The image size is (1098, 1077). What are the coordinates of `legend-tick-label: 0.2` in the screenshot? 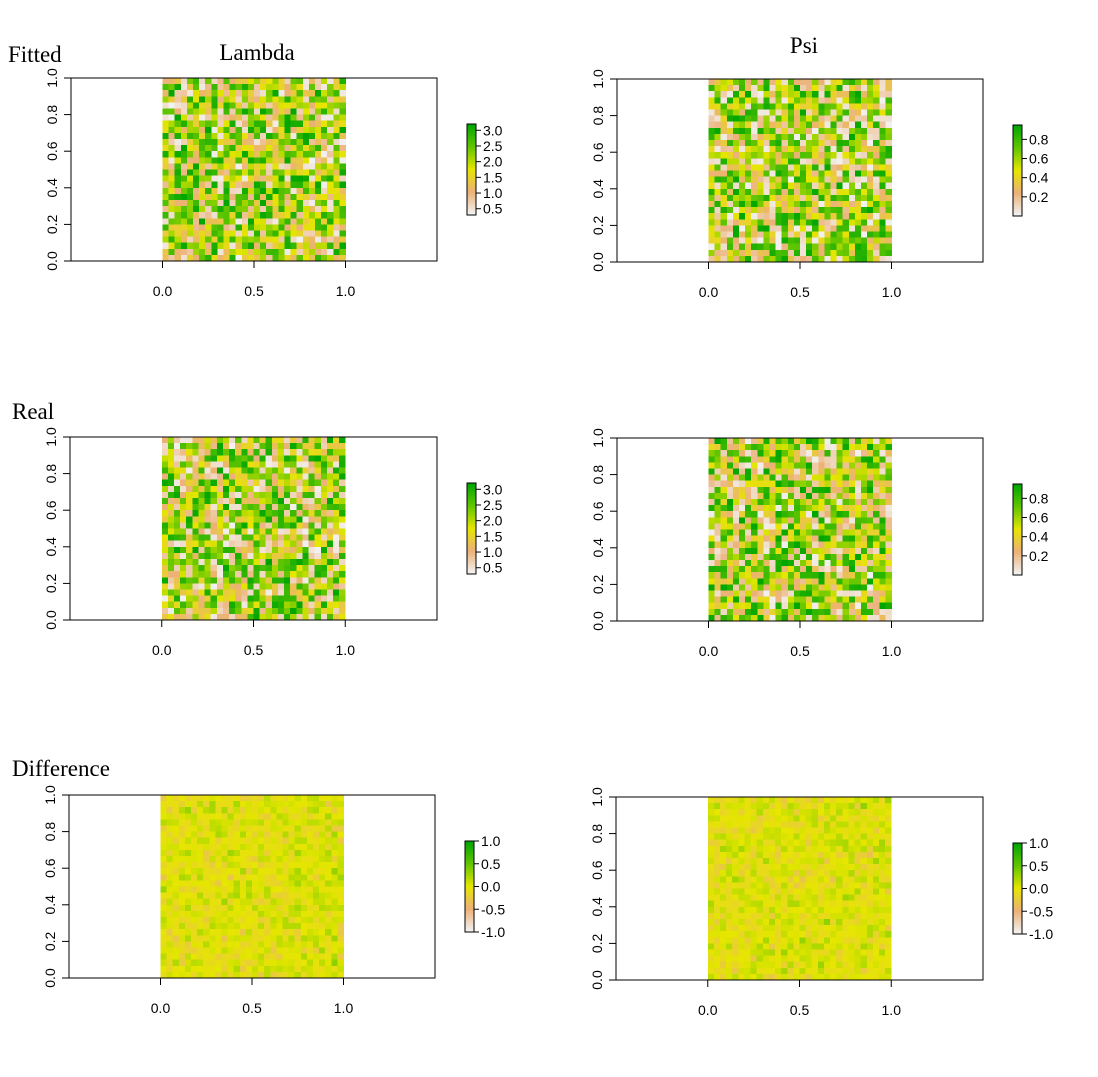 It's located at (1039, 556).